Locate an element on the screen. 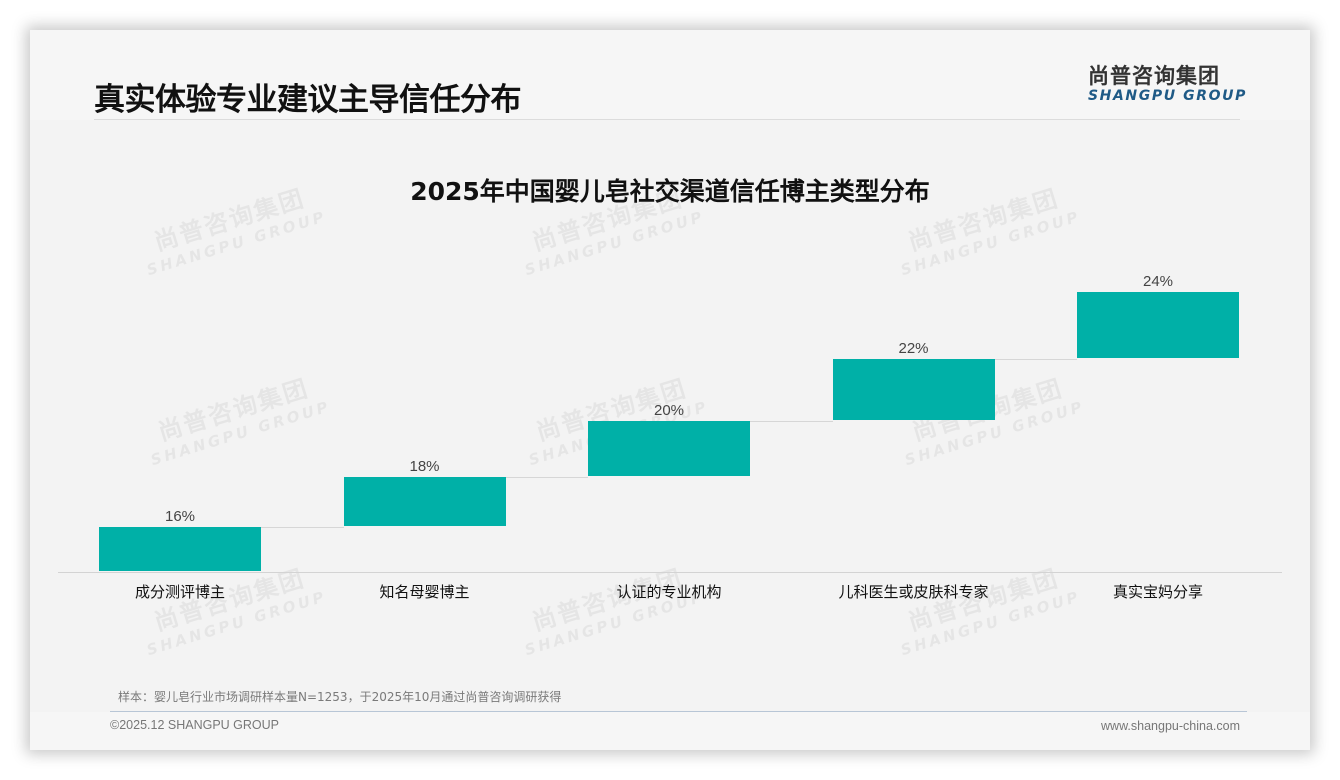 The height and width of the screenshot is (780, 1340). bar-value-label: 22% is located at coordinates (913, 349).